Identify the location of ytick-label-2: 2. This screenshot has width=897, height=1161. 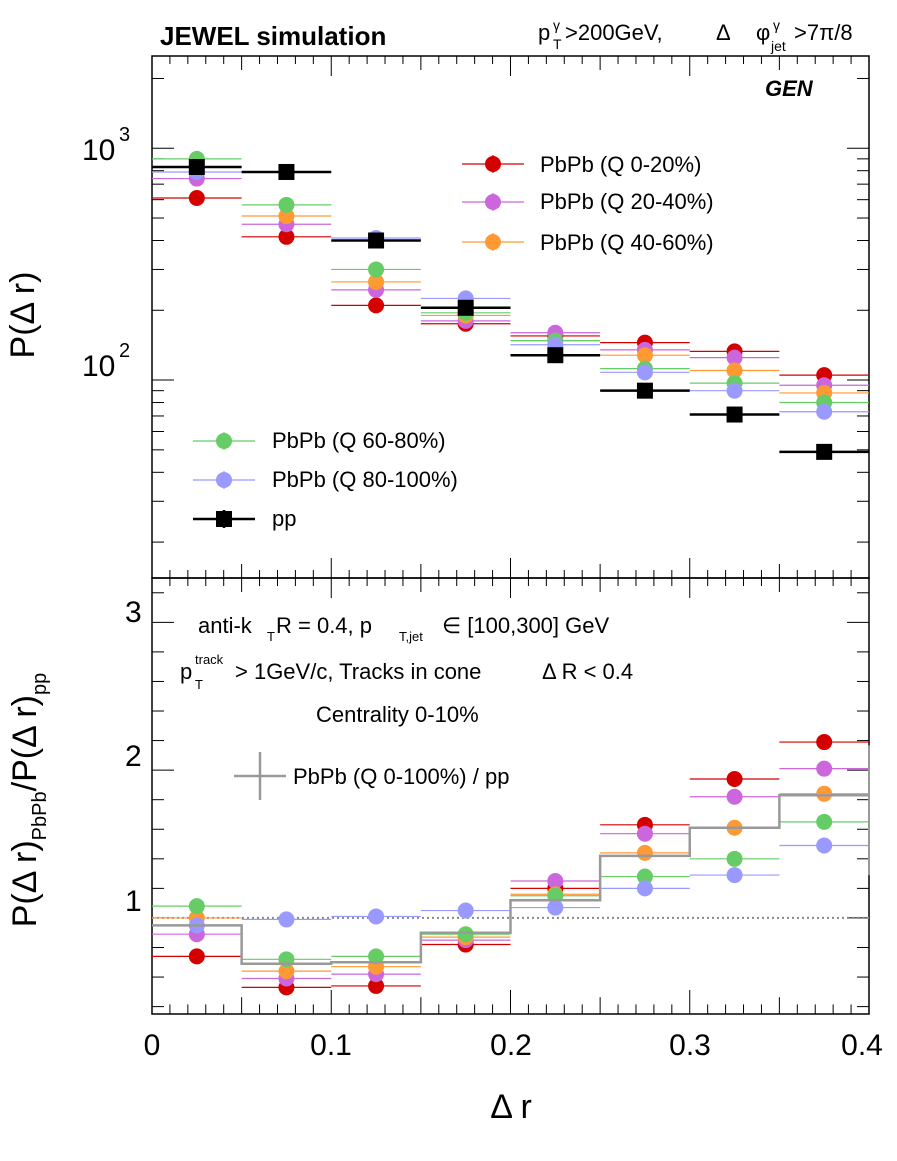
(133, 756).